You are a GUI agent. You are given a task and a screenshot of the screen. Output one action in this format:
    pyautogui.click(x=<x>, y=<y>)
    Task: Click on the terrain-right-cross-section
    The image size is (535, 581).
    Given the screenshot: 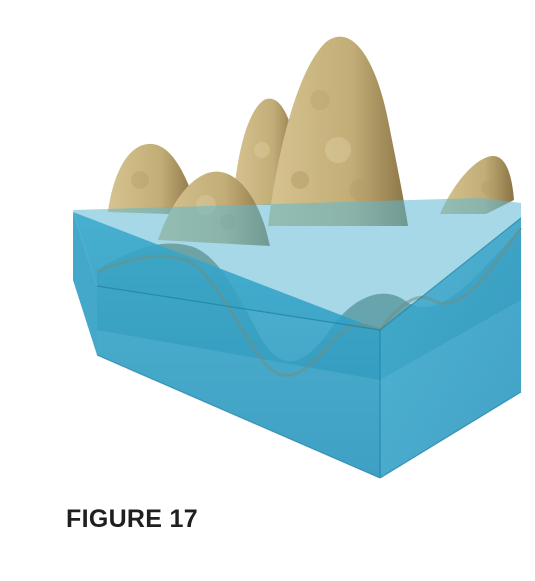 What is the action you would take?
    pyautogui.click(x=450, y=279)
    